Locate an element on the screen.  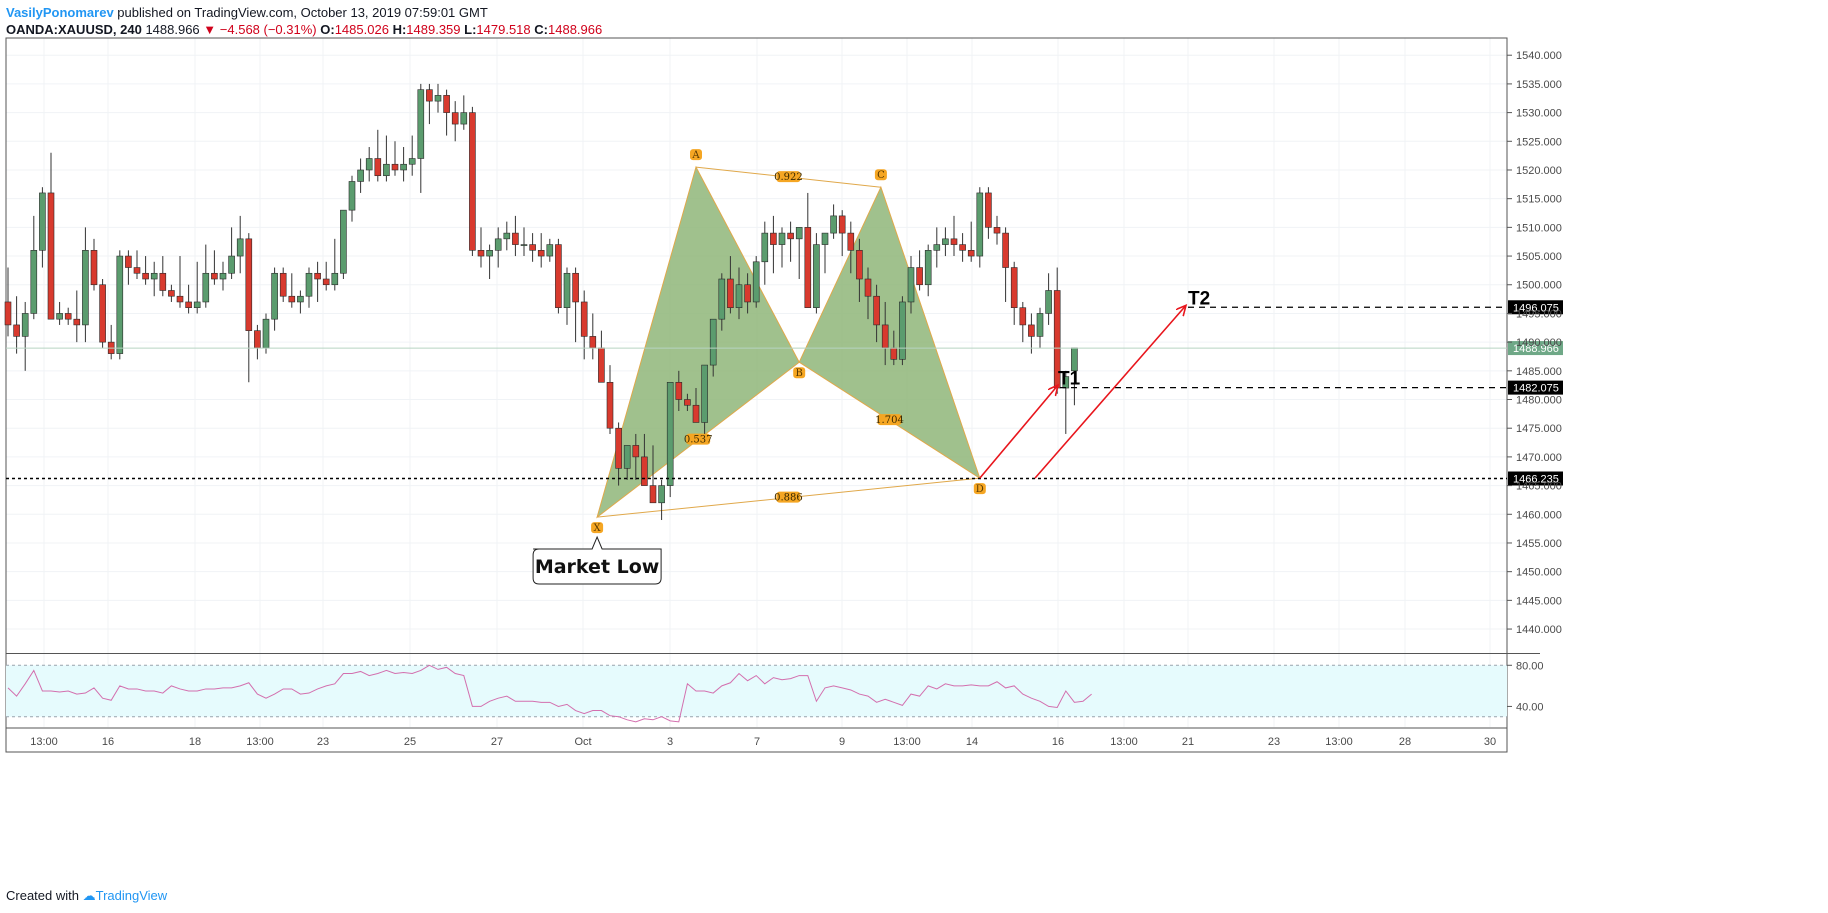
rsi-panel: 80.00 40.00 is located at coordinates (775, 691).